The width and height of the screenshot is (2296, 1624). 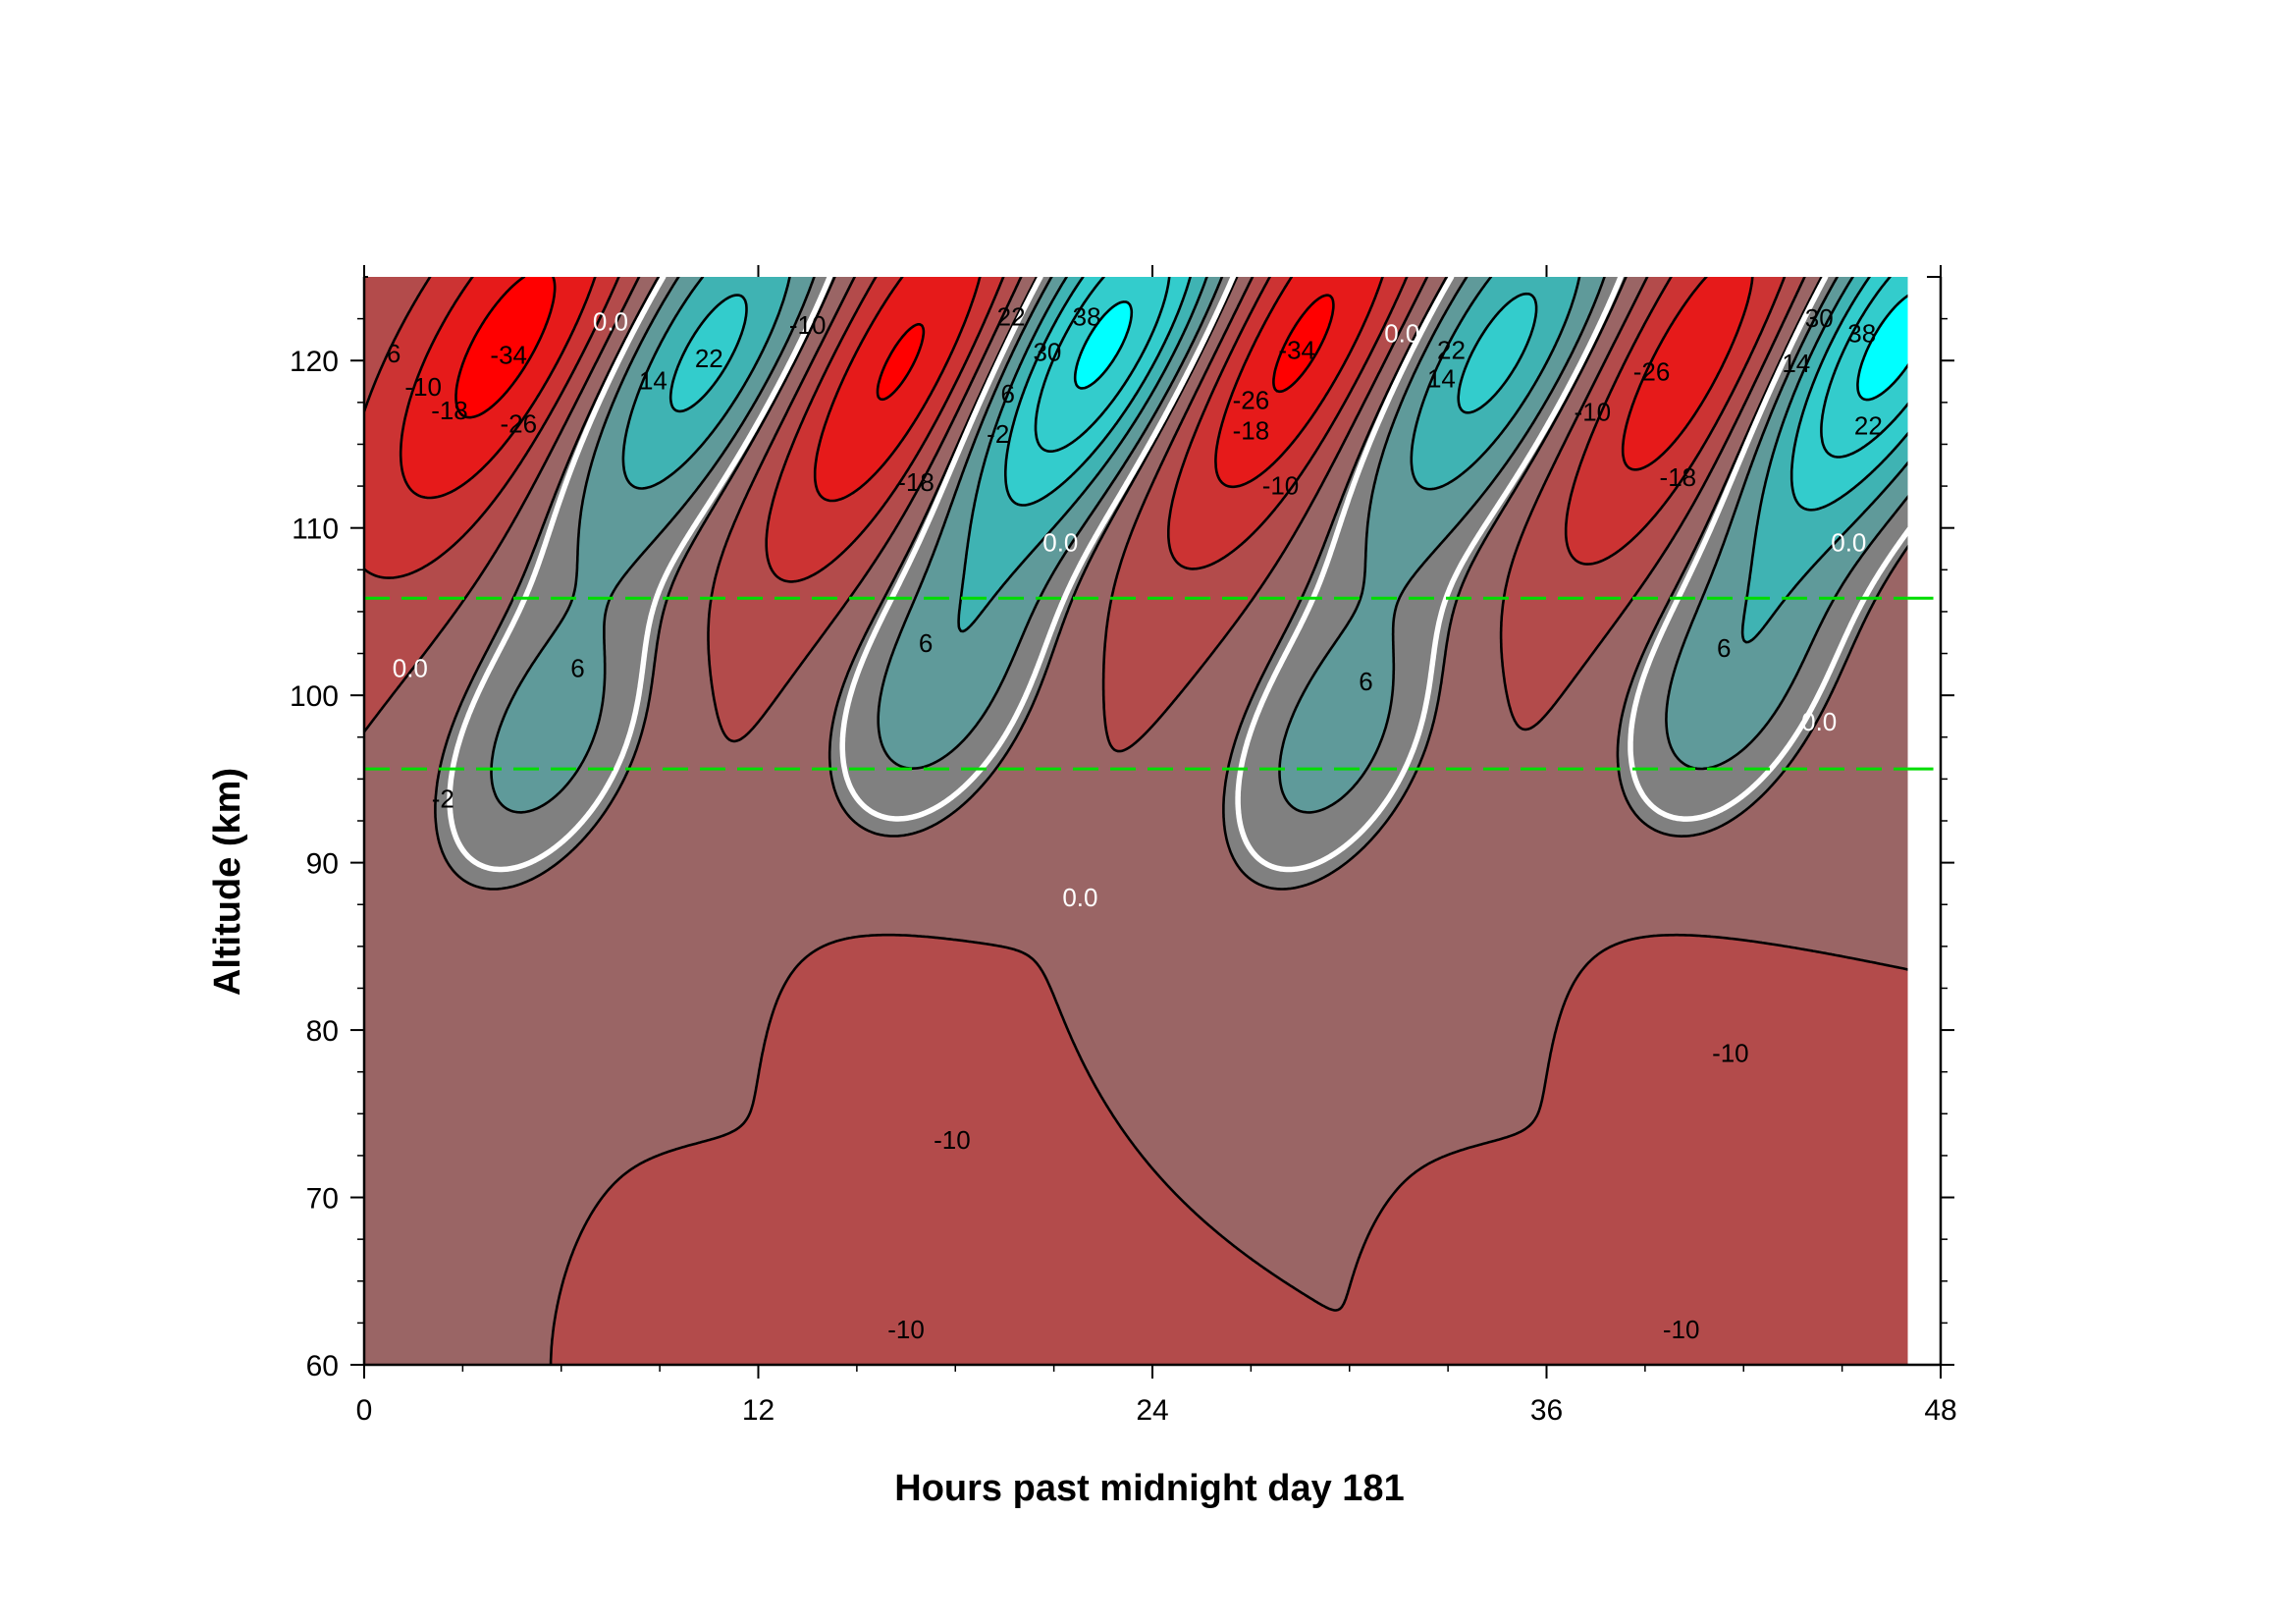 I want to click on contour-line-neg26, so click(x=1076, y=390).